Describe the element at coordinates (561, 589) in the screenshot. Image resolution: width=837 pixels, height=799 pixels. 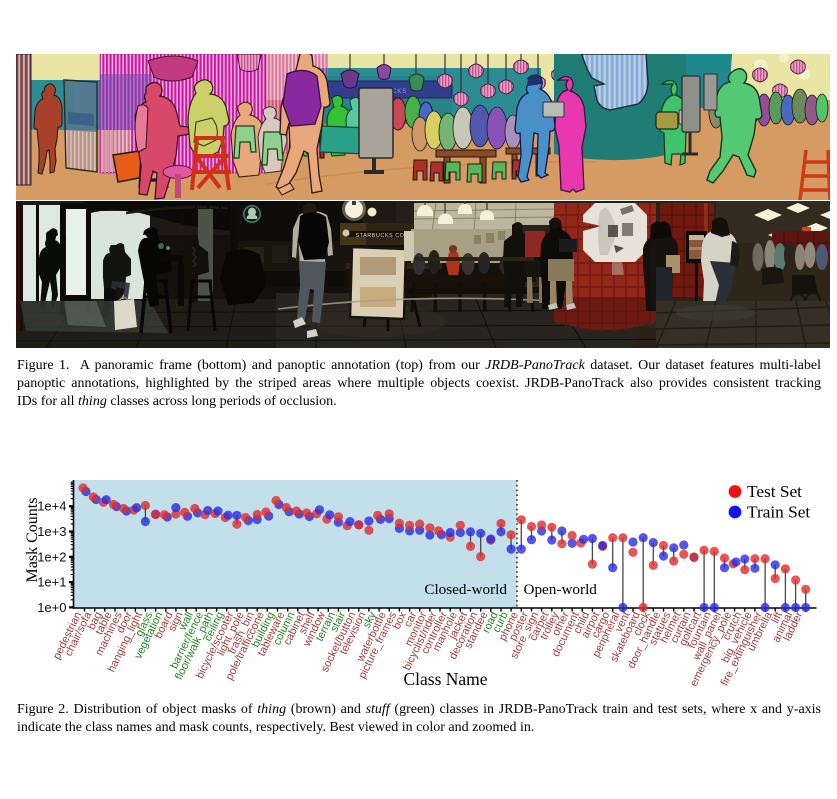
I see `svg-text: Open-world` at that location.